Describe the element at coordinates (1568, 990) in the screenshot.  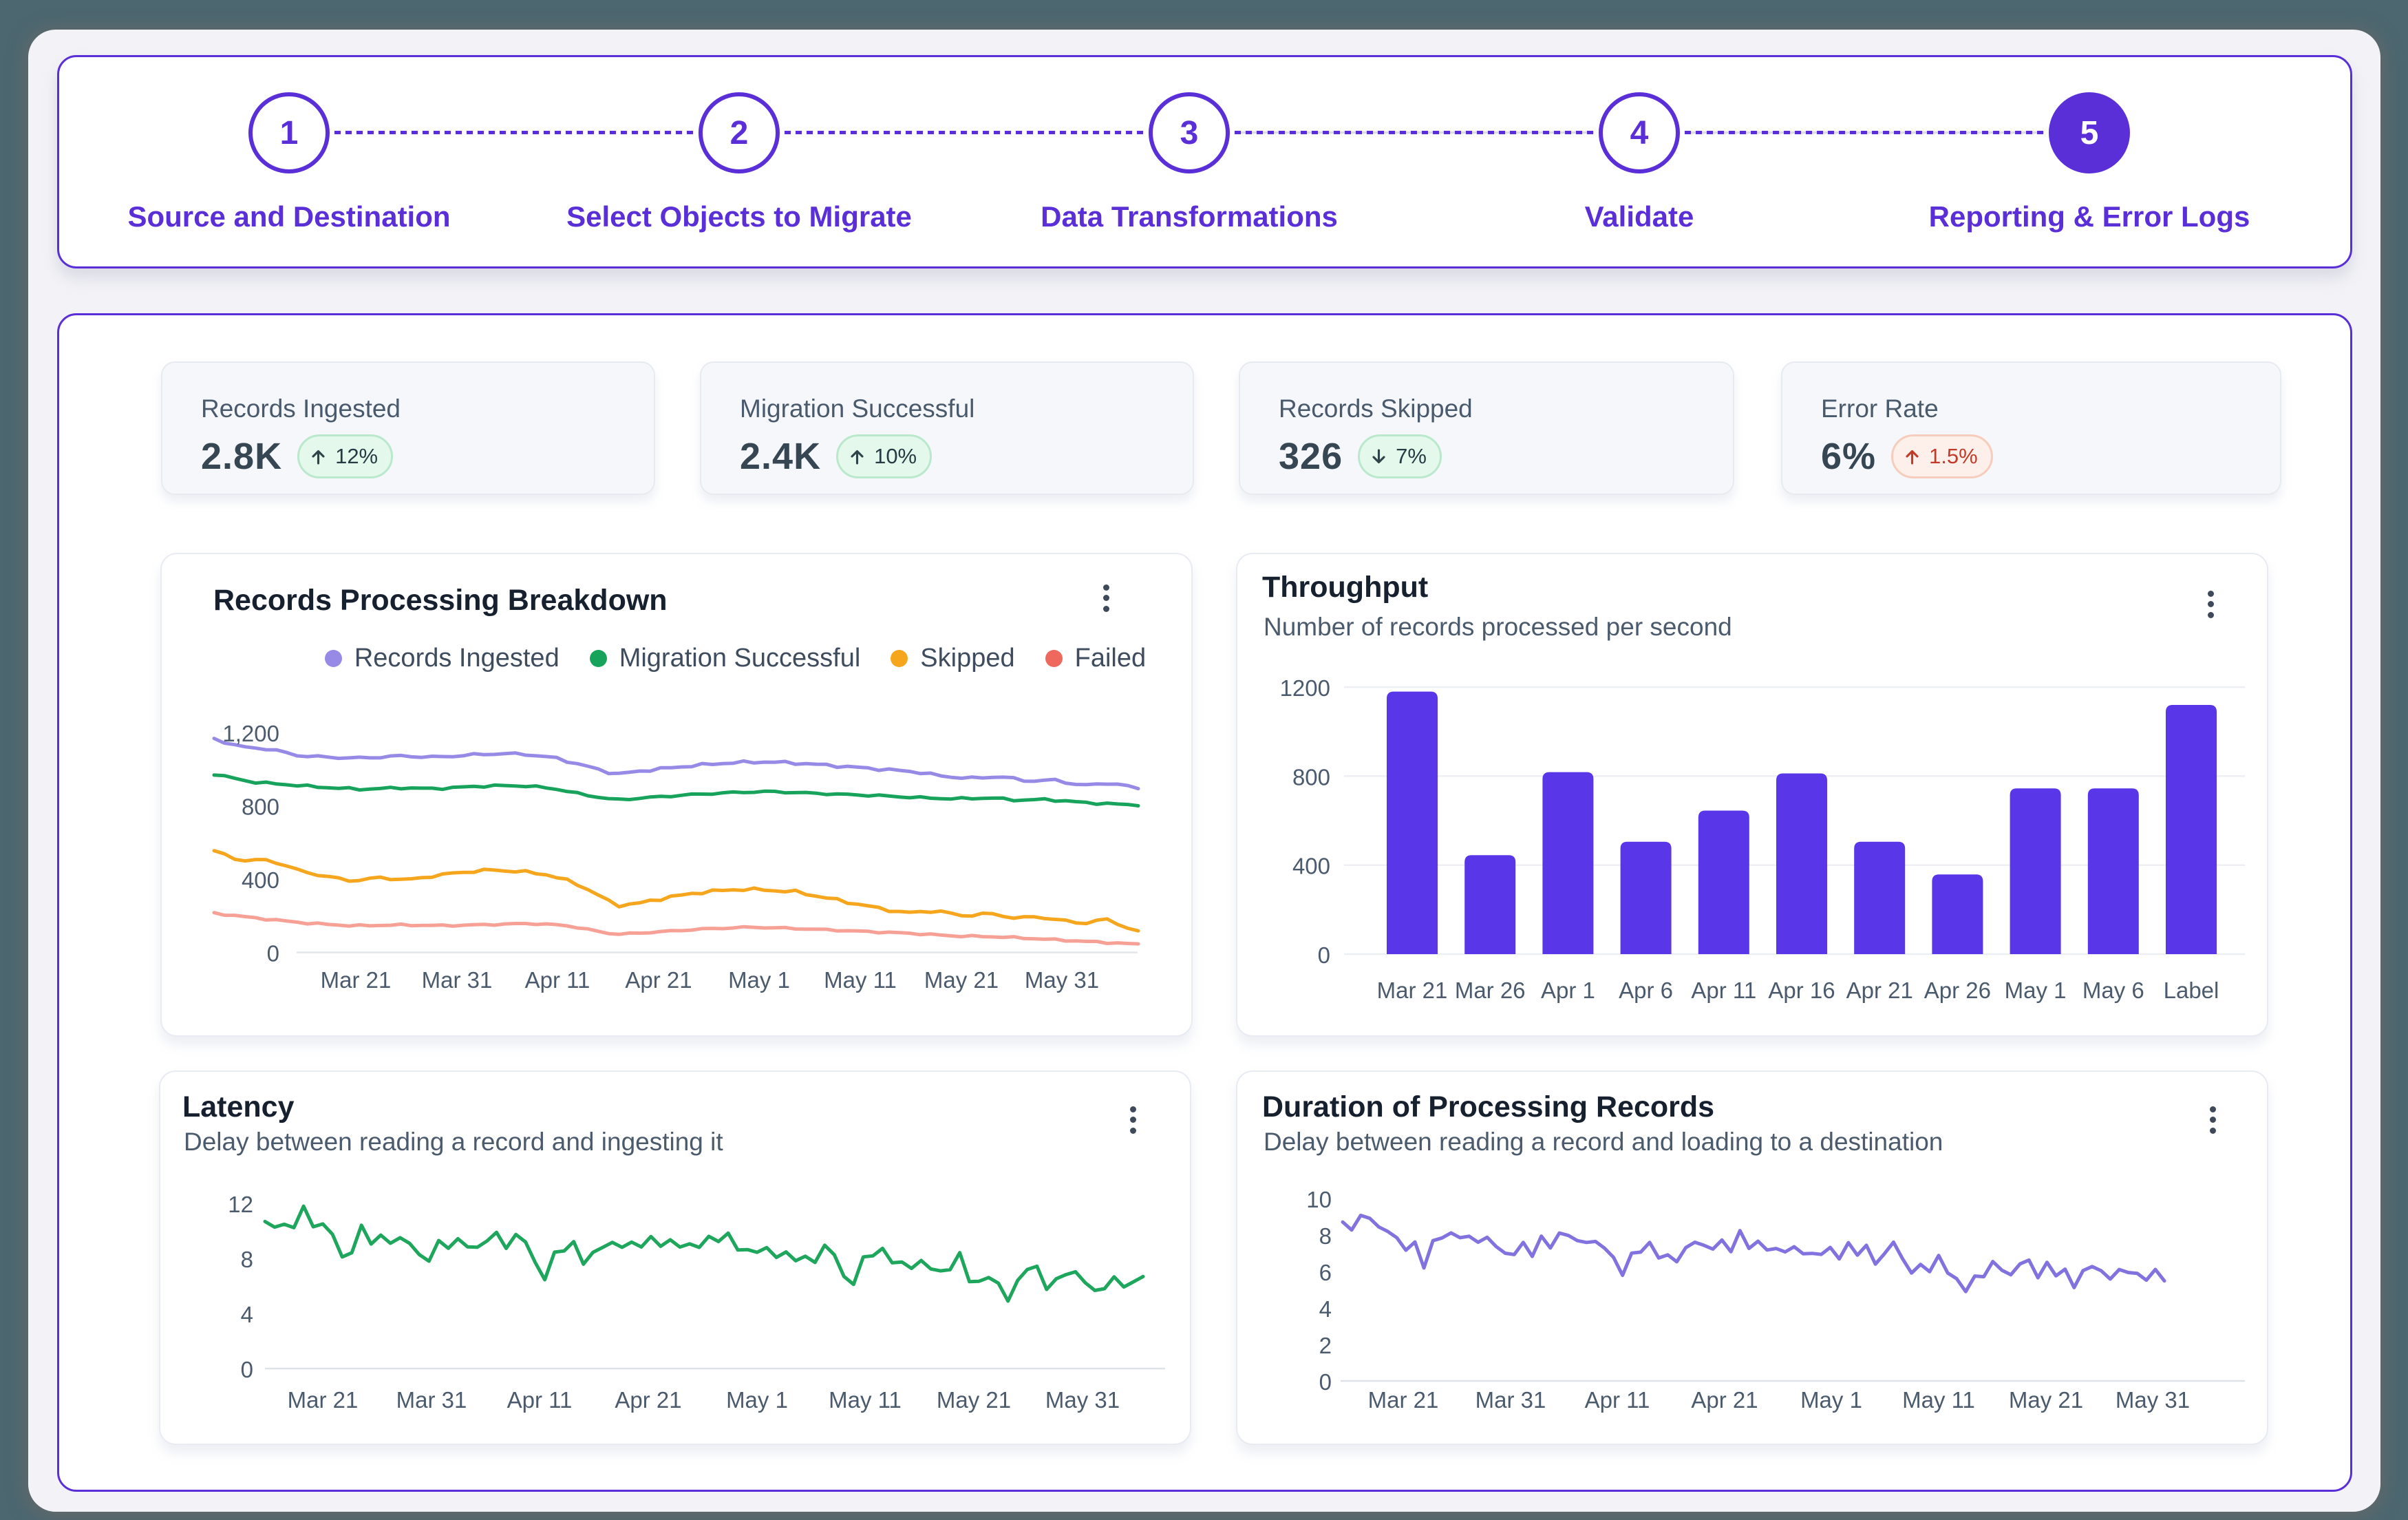
I see `svg-text: Apr 1` at that location.